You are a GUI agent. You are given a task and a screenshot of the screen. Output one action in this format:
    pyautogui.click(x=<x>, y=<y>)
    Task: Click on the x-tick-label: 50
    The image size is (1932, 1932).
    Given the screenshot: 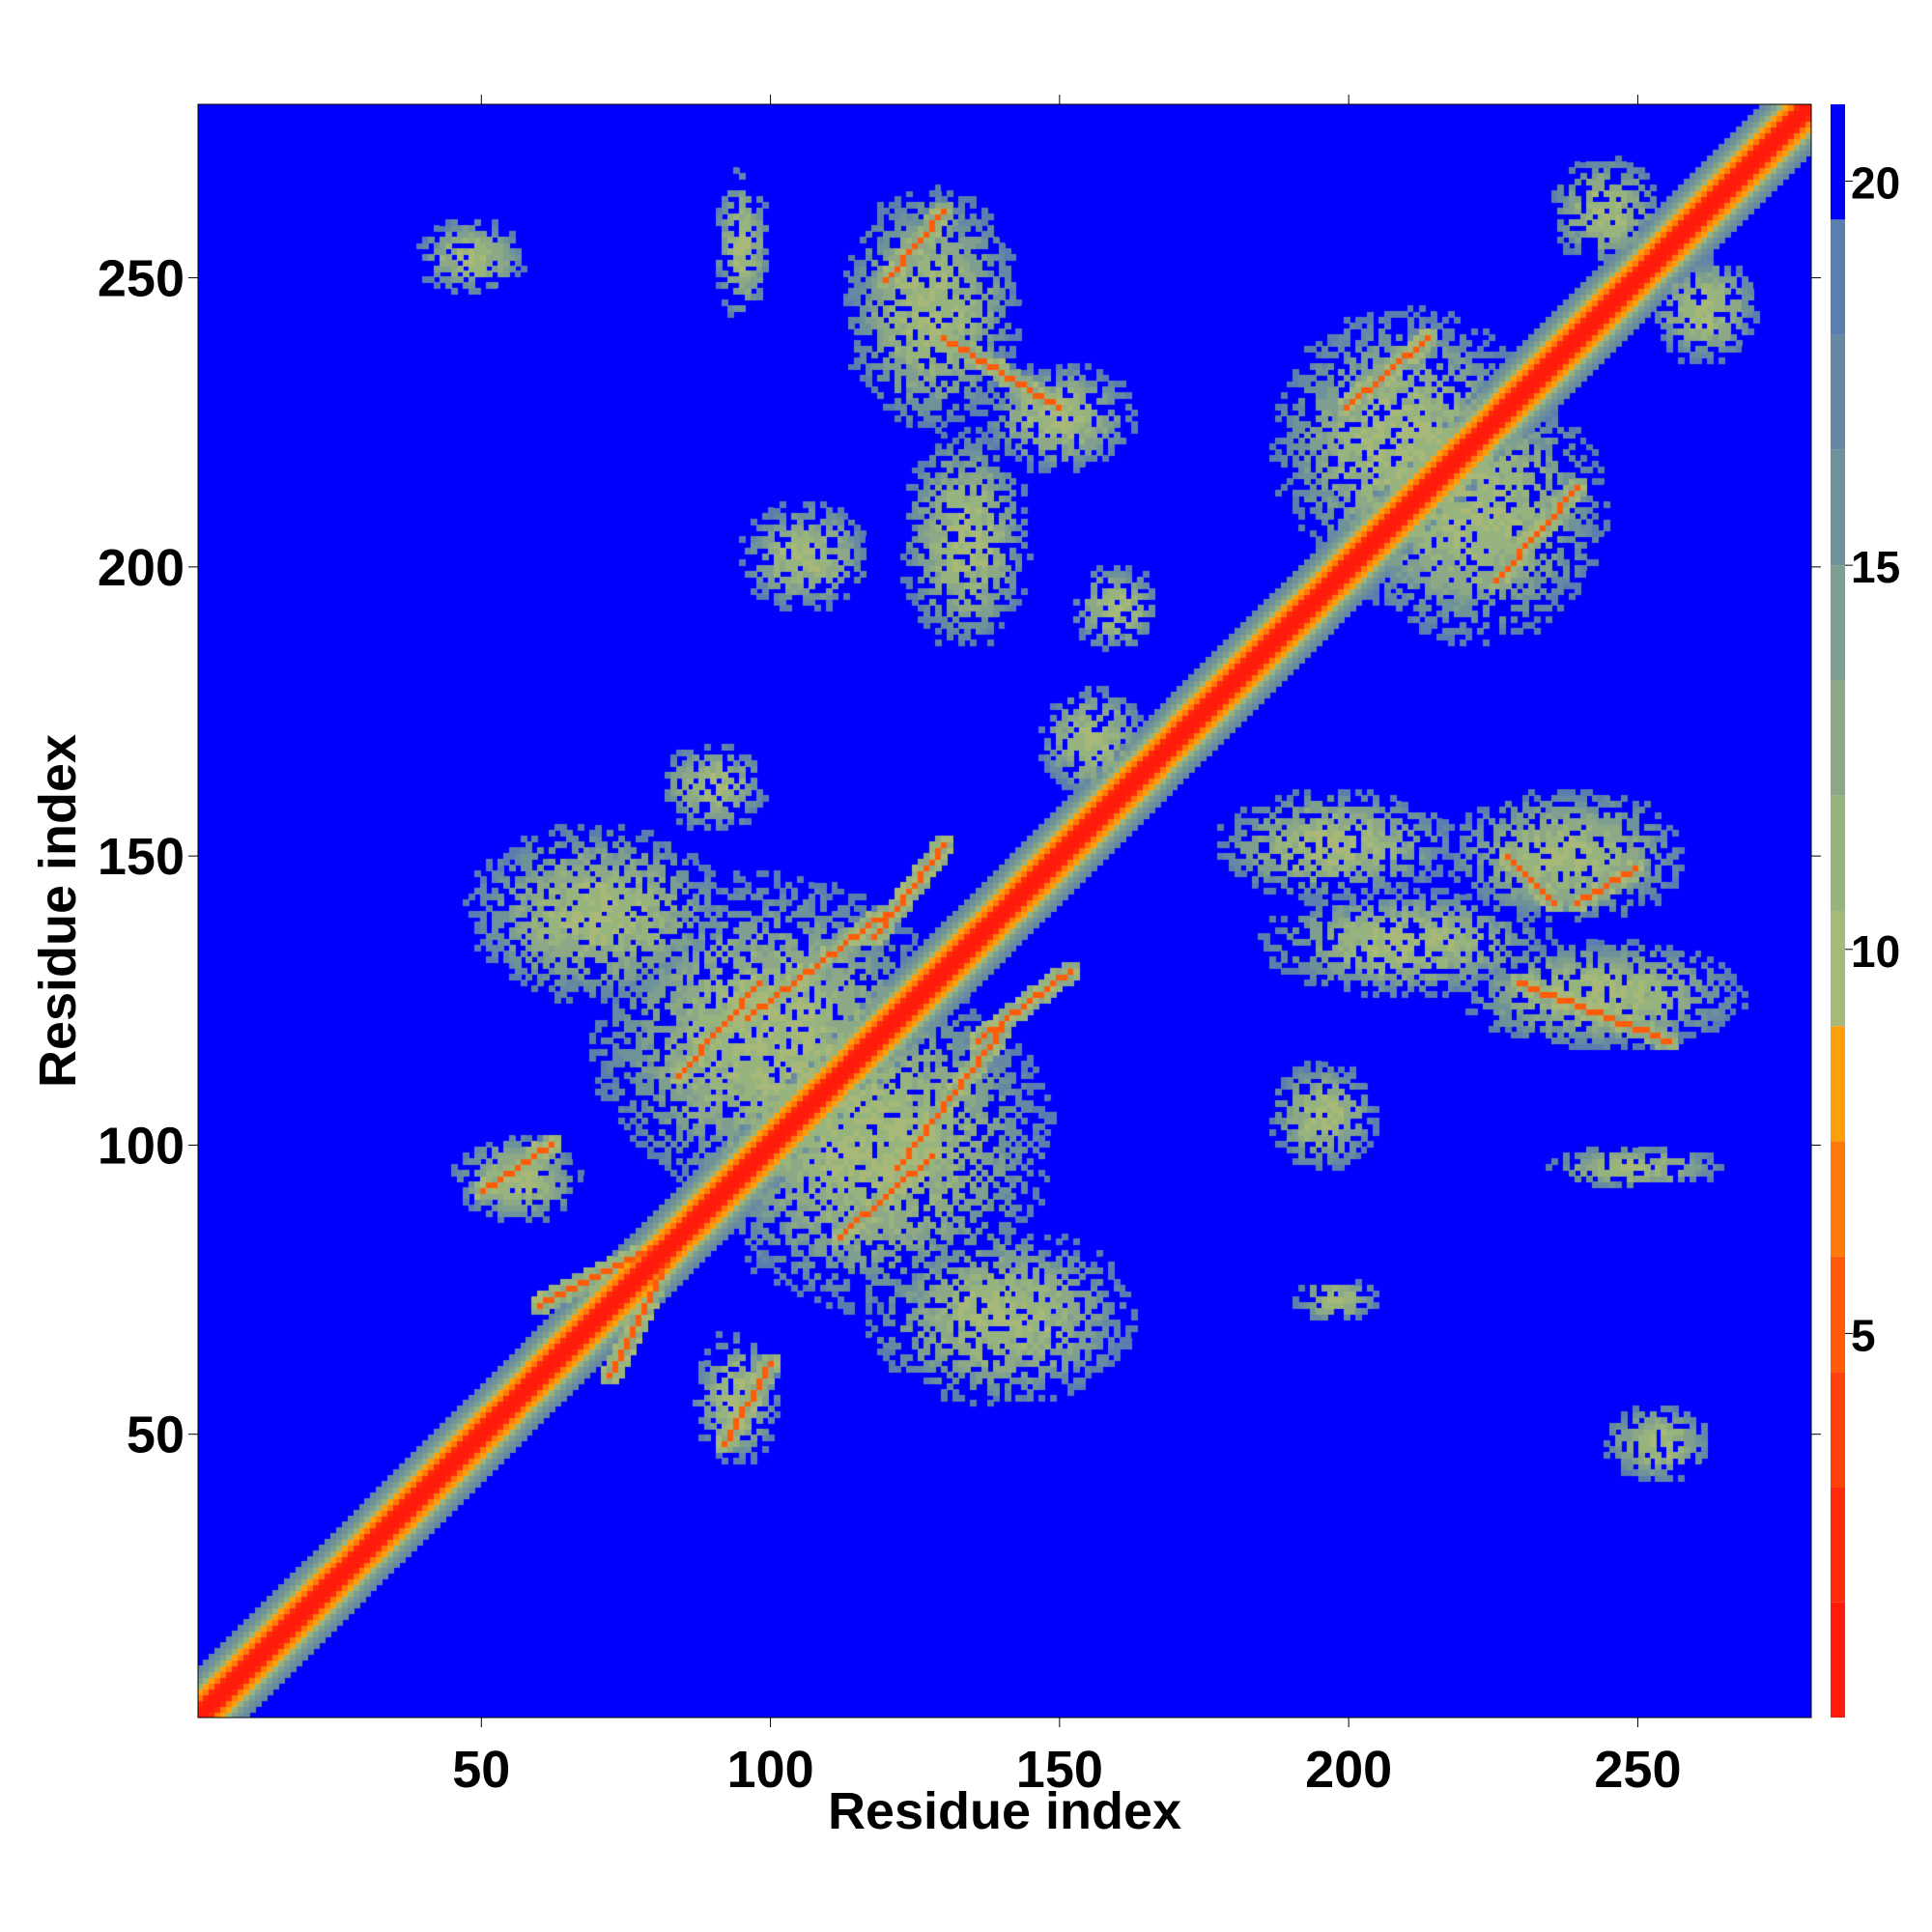 What is the action you would take?
    pyautogui.click(x=481, y=1770)
    